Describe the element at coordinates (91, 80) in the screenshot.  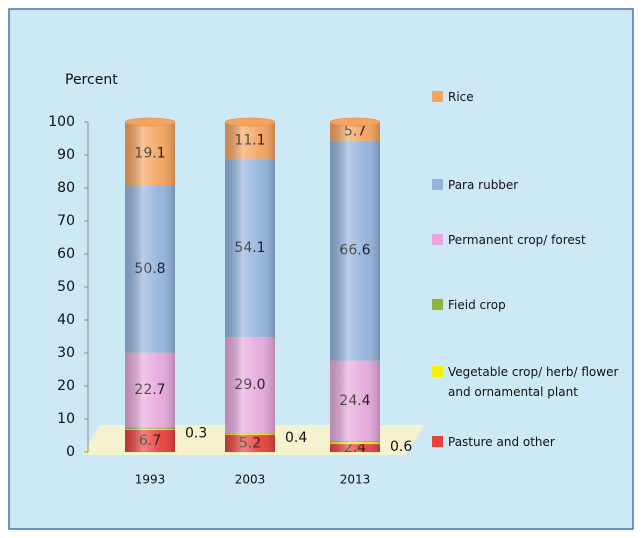
I see `y-axis-label: Percent` at that location.